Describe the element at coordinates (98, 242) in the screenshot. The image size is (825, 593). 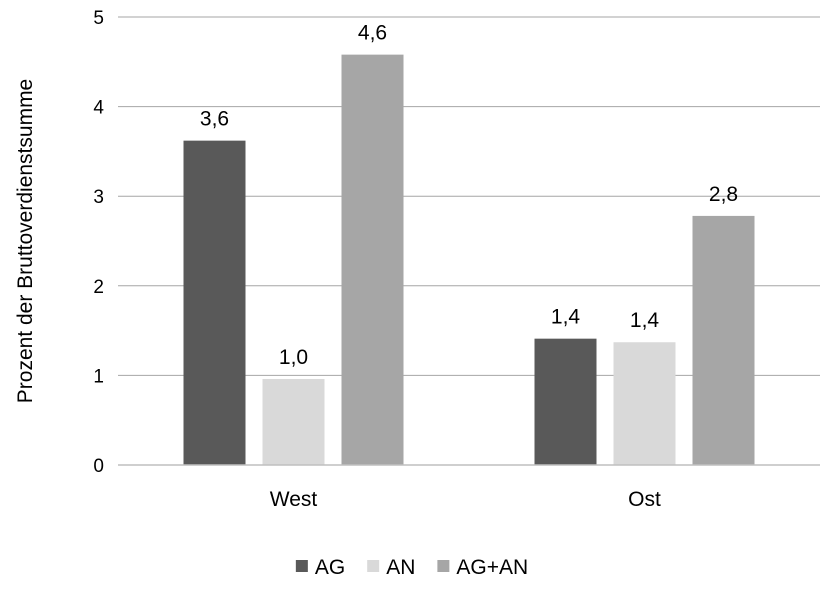
I see `y-axis-ticks: 0 1 2 3 4 5` at that location.